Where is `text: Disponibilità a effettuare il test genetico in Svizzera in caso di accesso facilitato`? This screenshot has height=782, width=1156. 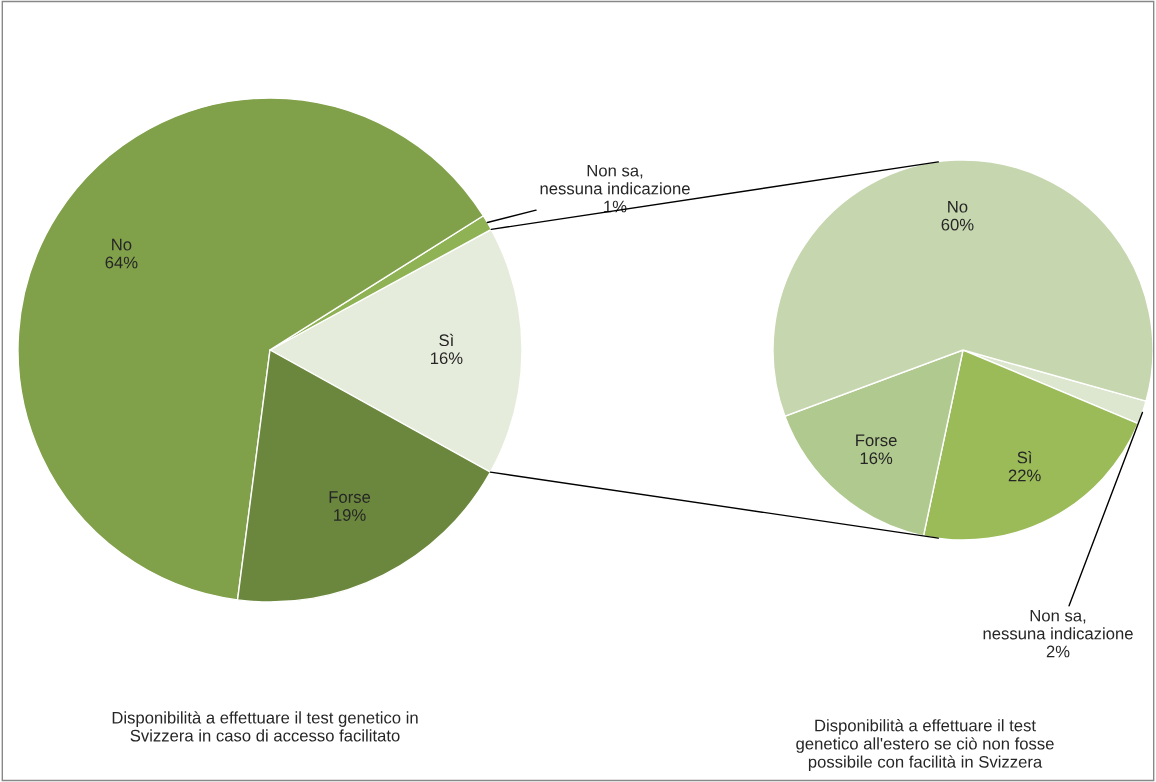 text: Disponibilità a effettuare il test genetico in Svizzera in caso di accesso facilitato is located at coordinates (265, 726).